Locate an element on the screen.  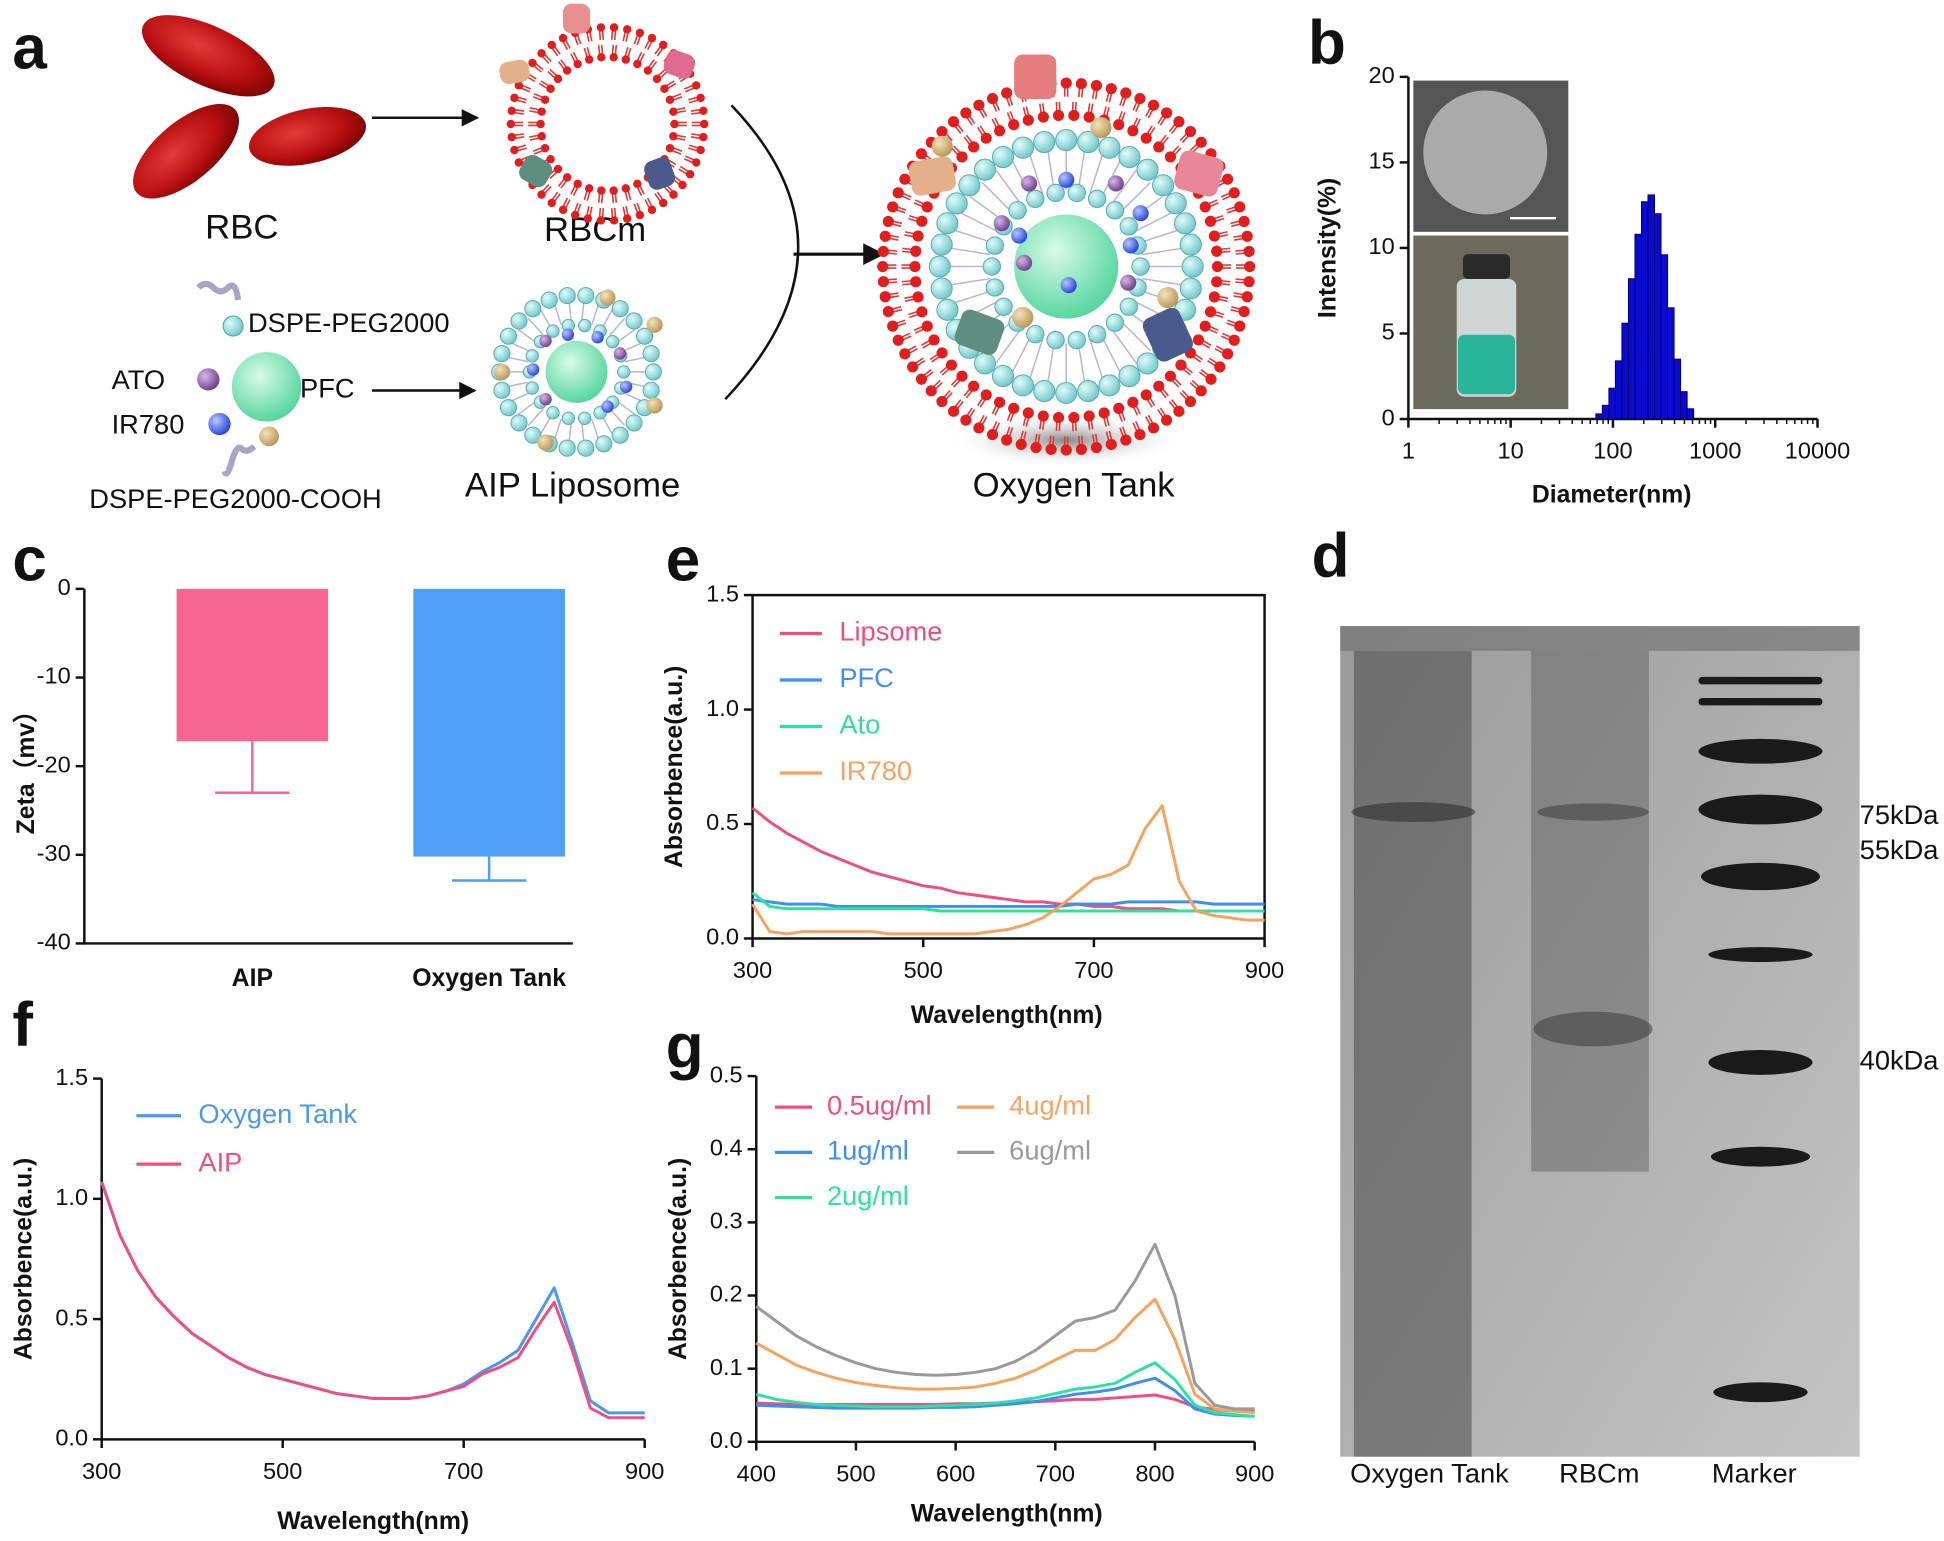
pfc-core is located at coordinates (1066, 266).